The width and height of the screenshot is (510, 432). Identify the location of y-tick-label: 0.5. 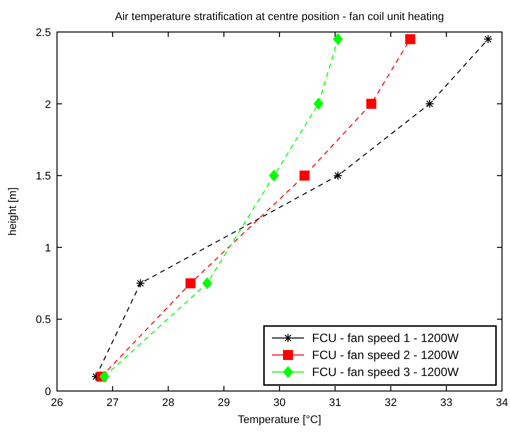
(43, 320).